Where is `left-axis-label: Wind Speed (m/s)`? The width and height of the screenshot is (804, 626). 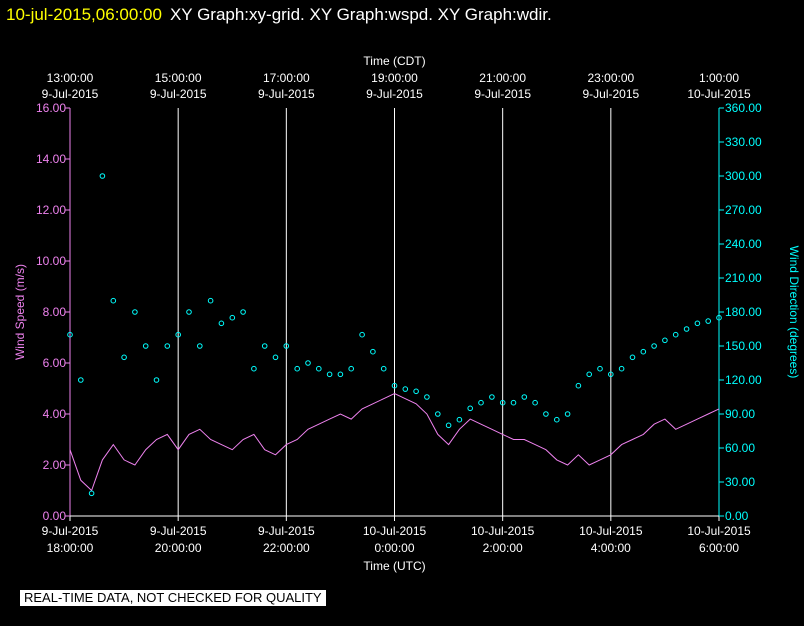
left-axis-label: Wind Speed (m/s) is located at coordinates (20, 312).